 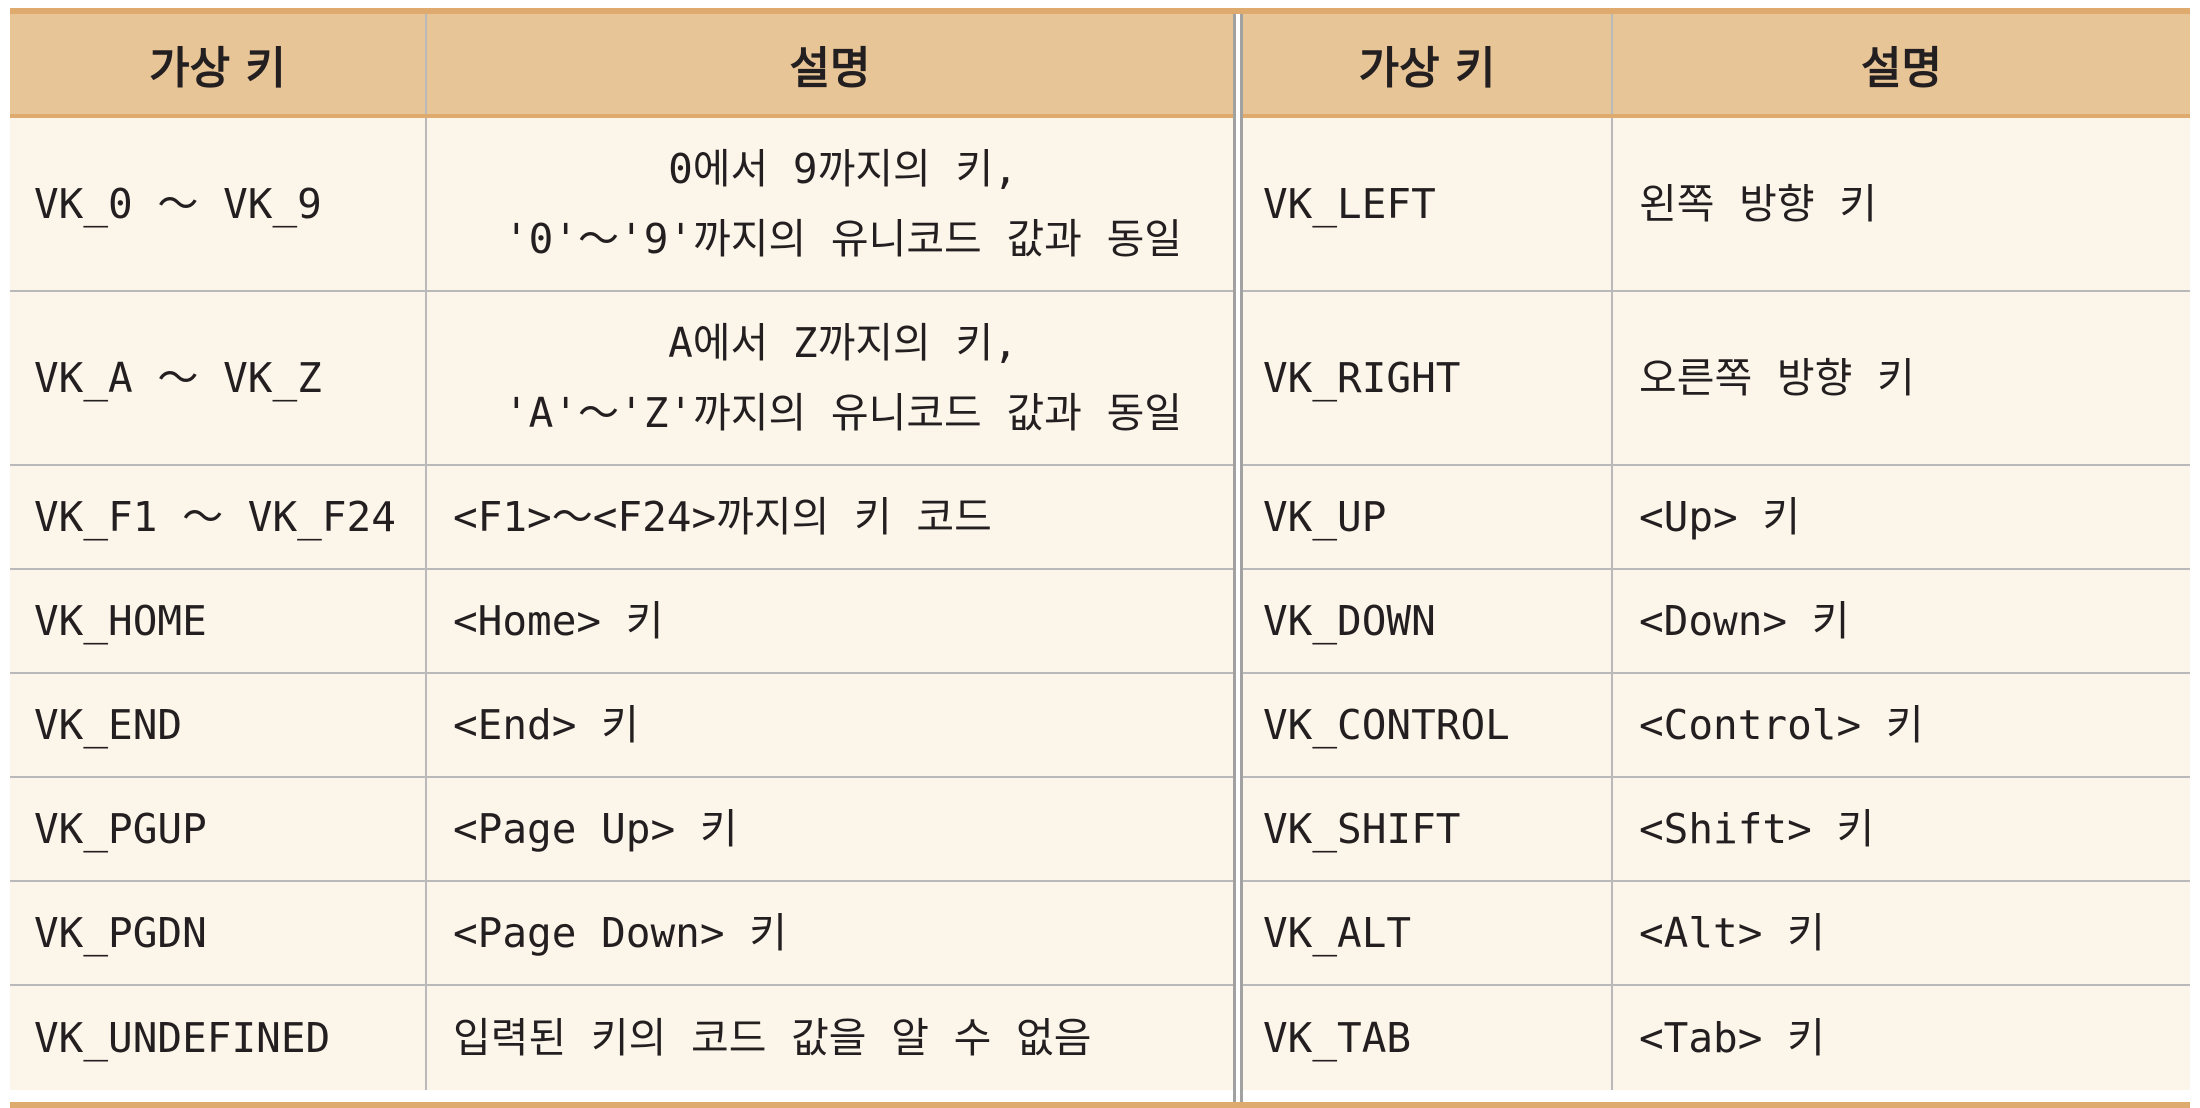 I want to click on description-cell: <Page Down> 키, so click(x=829, y=933).